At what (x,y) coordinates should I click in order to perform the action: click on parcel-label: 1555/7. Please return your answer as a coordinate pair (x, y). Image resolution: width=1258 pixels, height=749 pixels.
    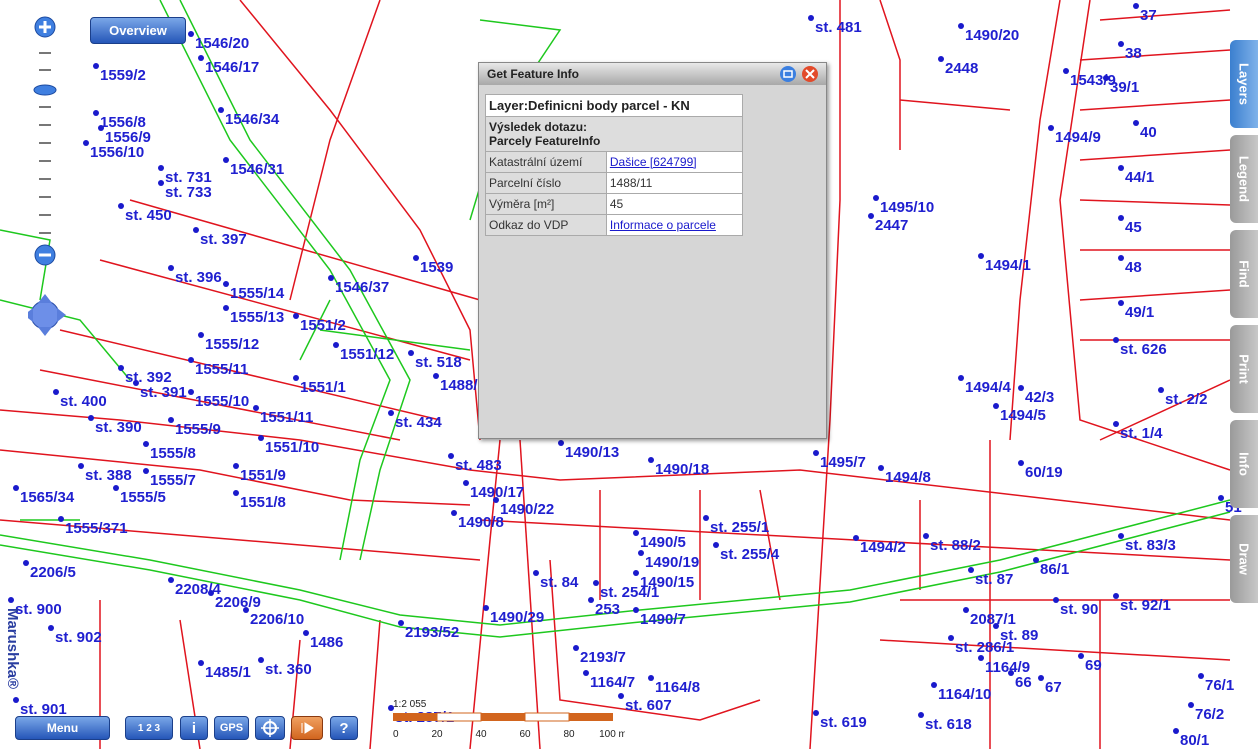
    Looking at the image, I should click on (173, 480).